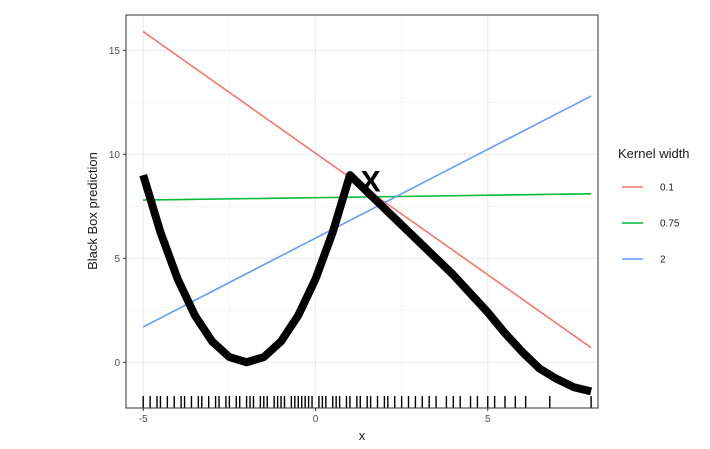 The height and width of the screenshot is (449, 710). I want to click on y-tick-label: 10, so click(115, 155).